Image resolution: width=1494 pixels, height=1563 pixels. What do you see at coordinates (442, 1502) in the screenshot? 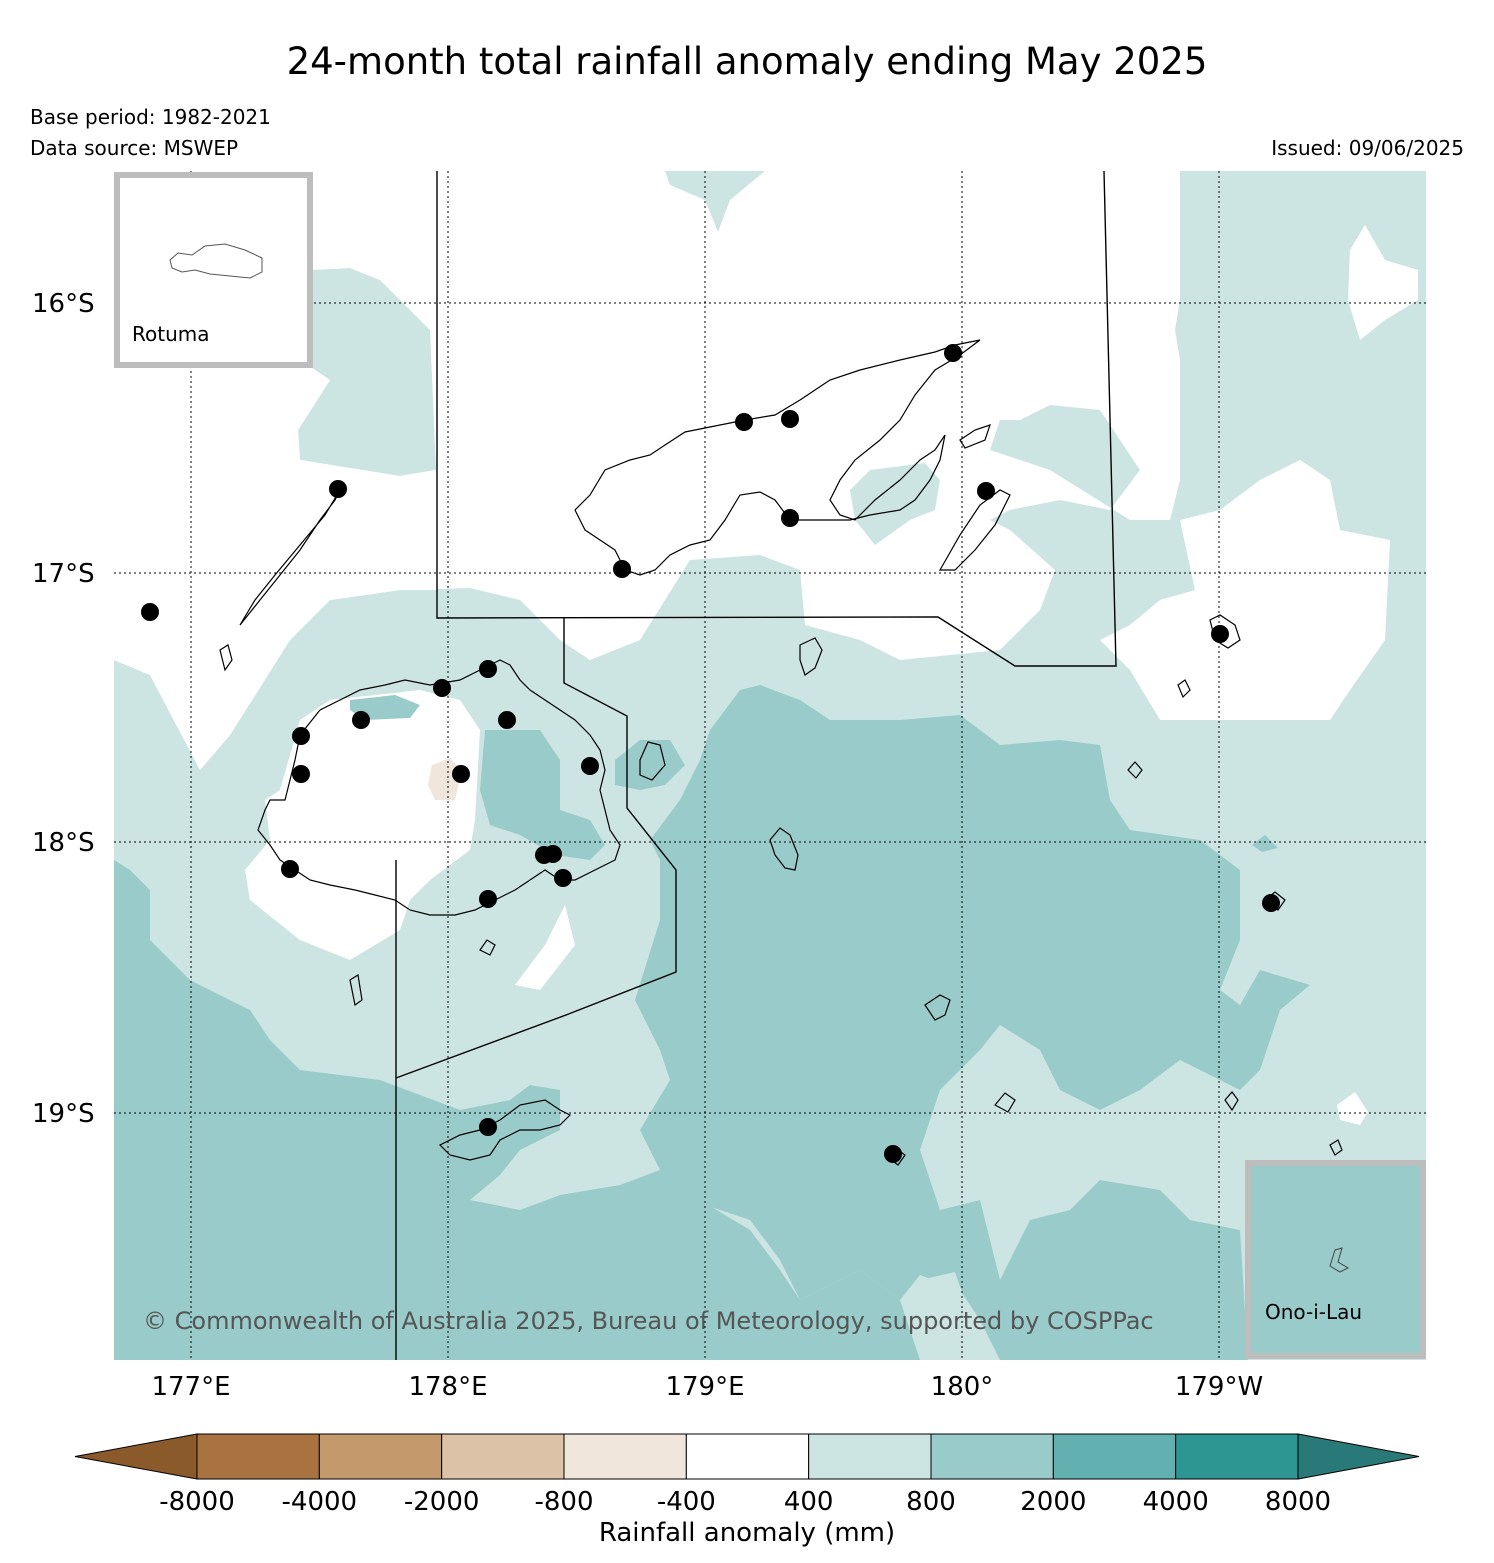
I see `colorbar-tick-label: -2000` at bounding box center [442, 1502].